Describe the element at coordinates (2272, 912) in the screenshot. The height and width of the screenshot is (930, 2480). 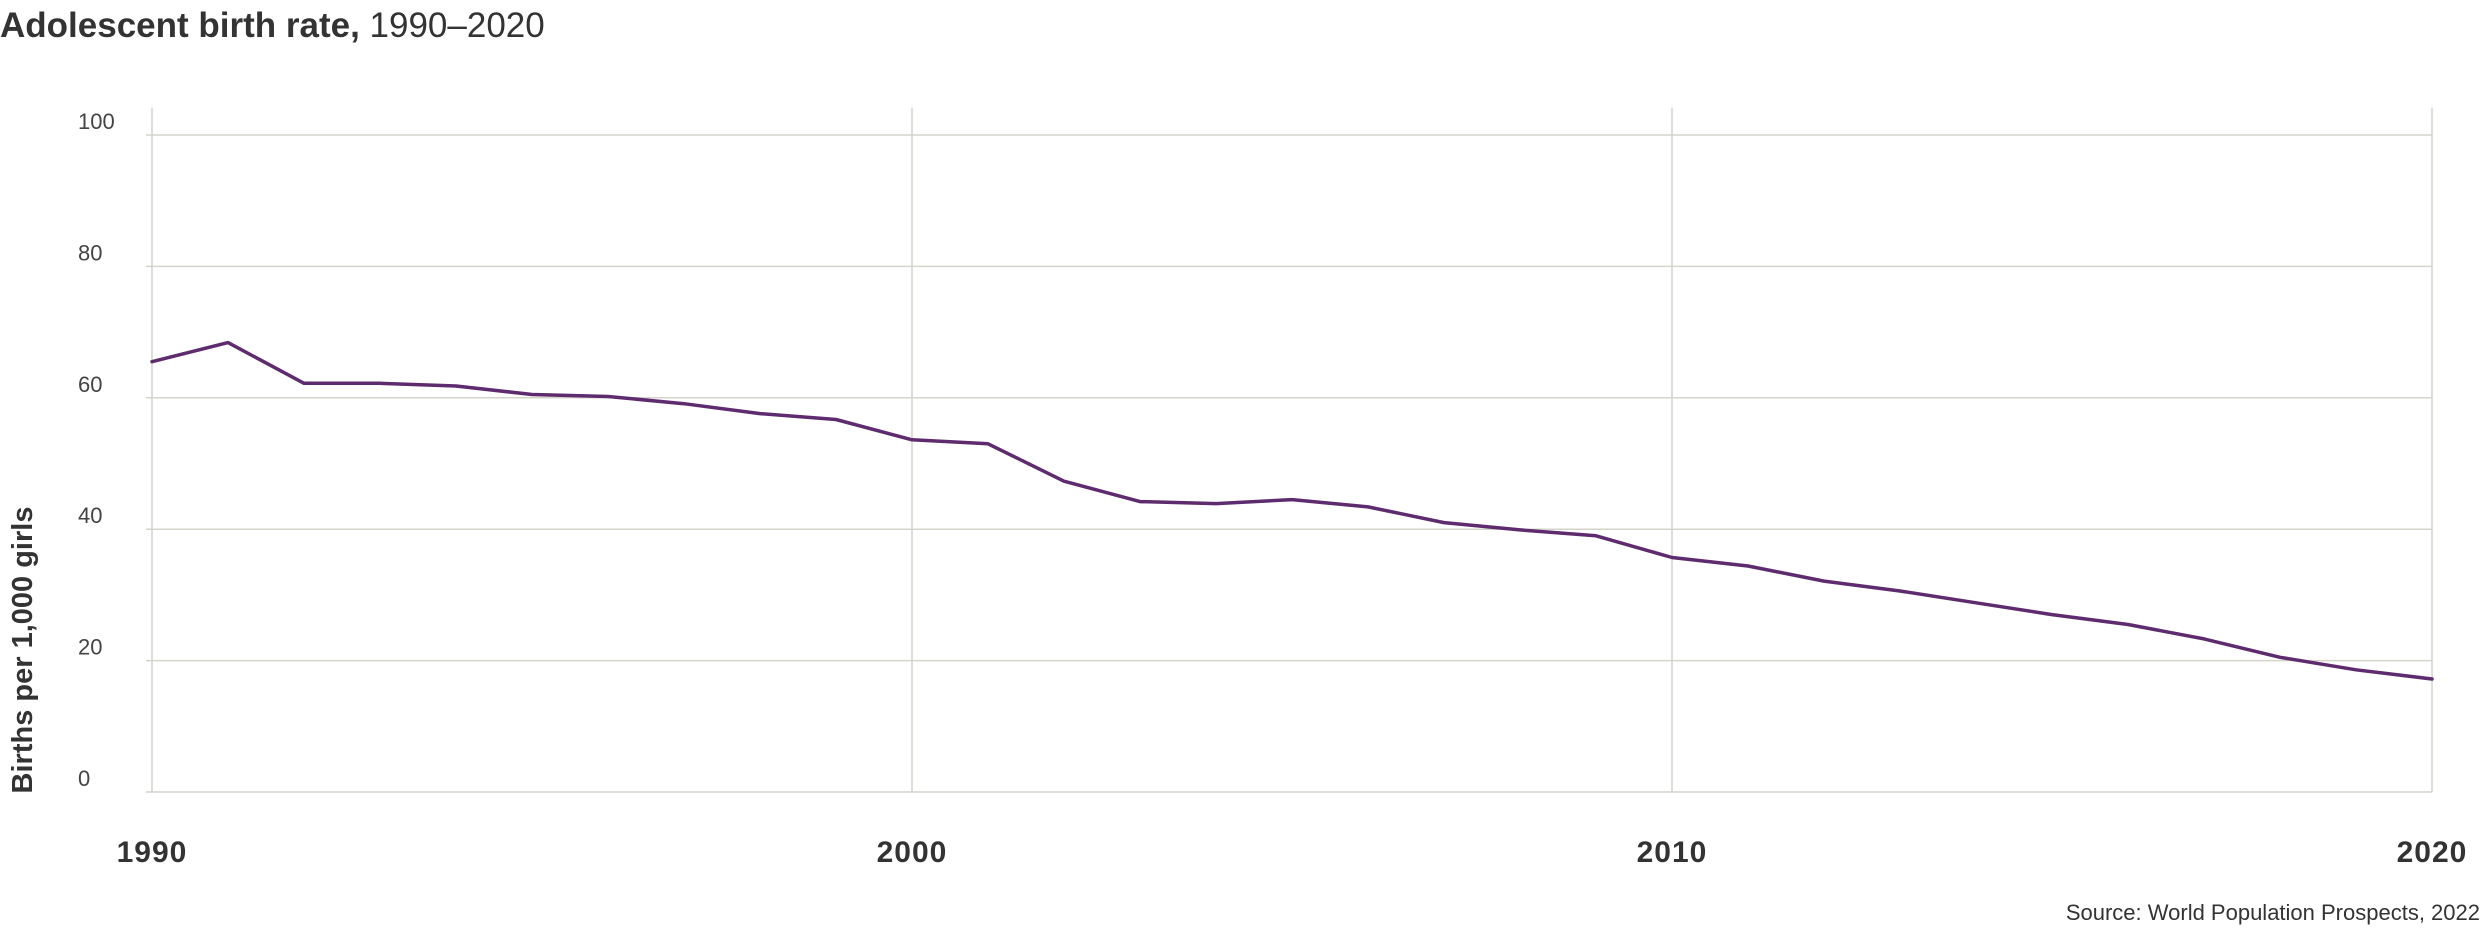
I see `source-note: Source: World Population Prospects, 2022` at that location.